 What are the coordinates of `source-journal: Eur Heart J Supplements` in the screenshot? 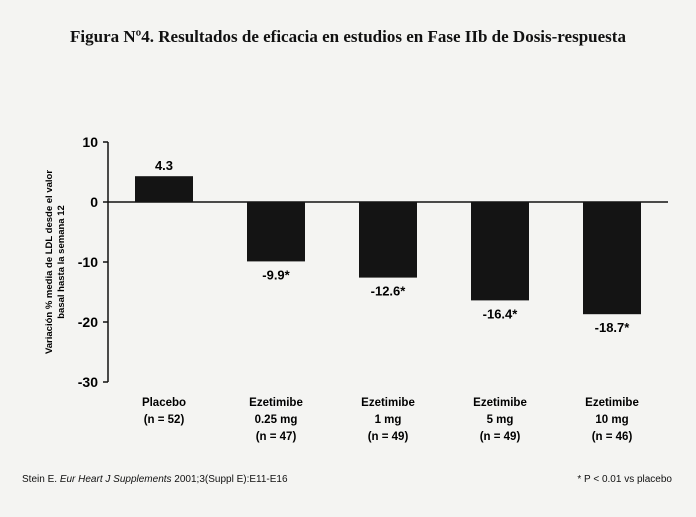 It's located at (115, 479).